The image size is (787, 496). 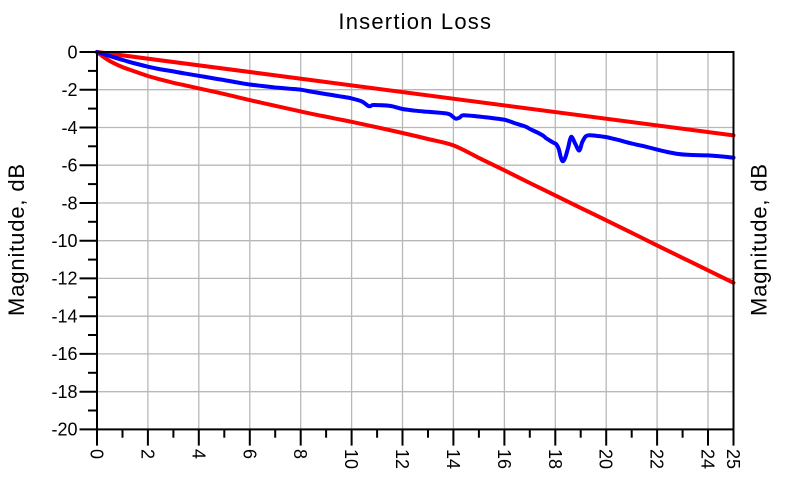 What do you see at coordinates (69, 166) in the screenshot?
I see `svg-text: -6` at bounding box center [69, 166].